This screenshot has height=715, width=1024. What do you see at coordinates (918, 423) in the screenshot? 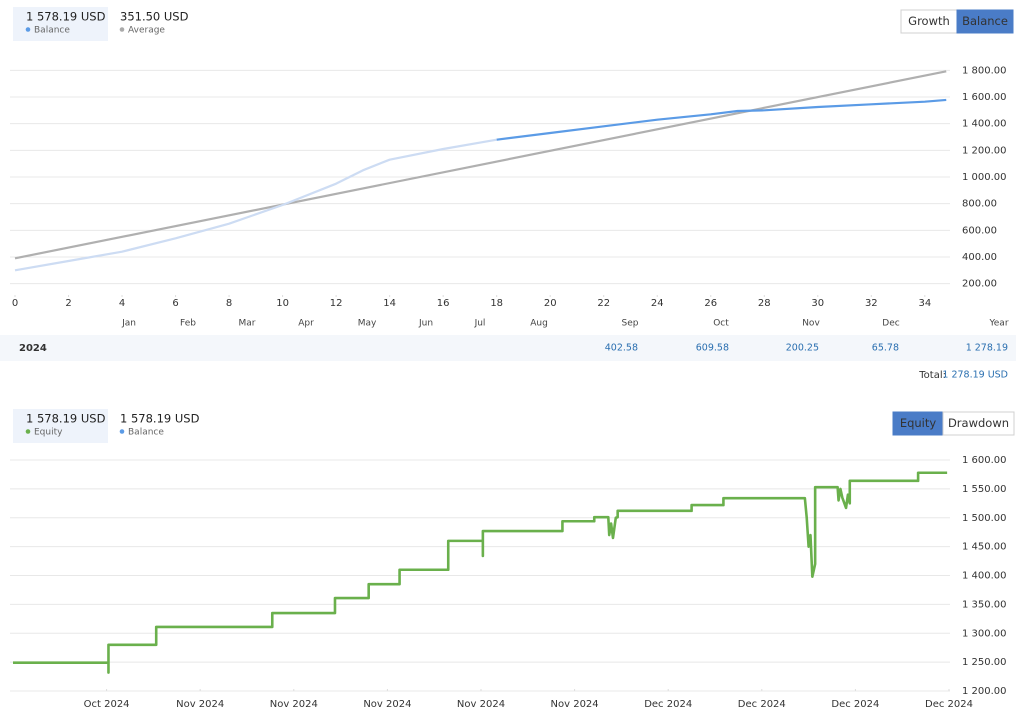
I see `tab-label: Equity` at bounding box center [918, 423].